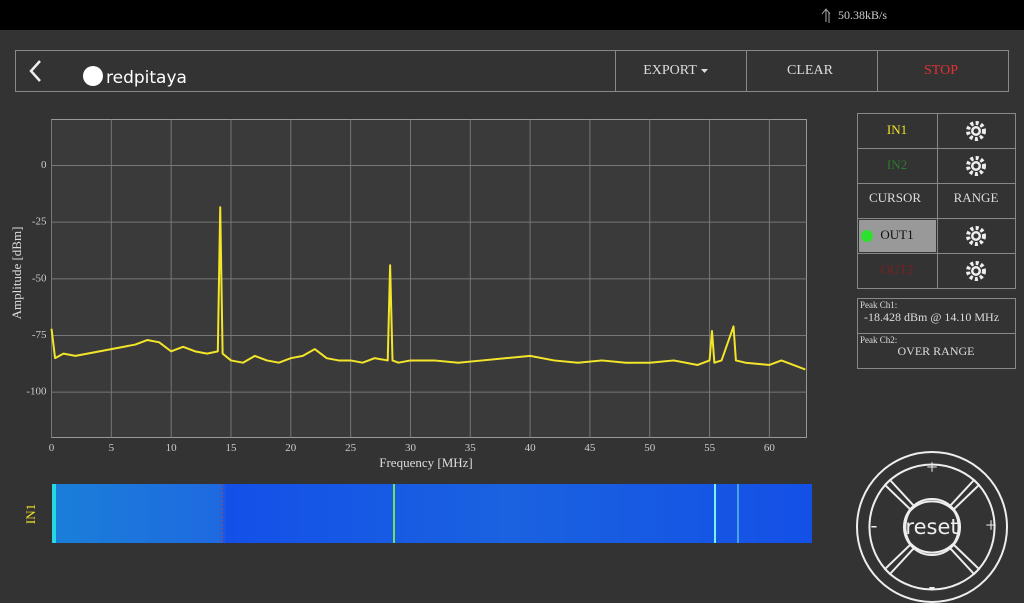 Image resolution: width=1024 pixels, height=603 pixels. I want to click on caret, so click(704, 71).